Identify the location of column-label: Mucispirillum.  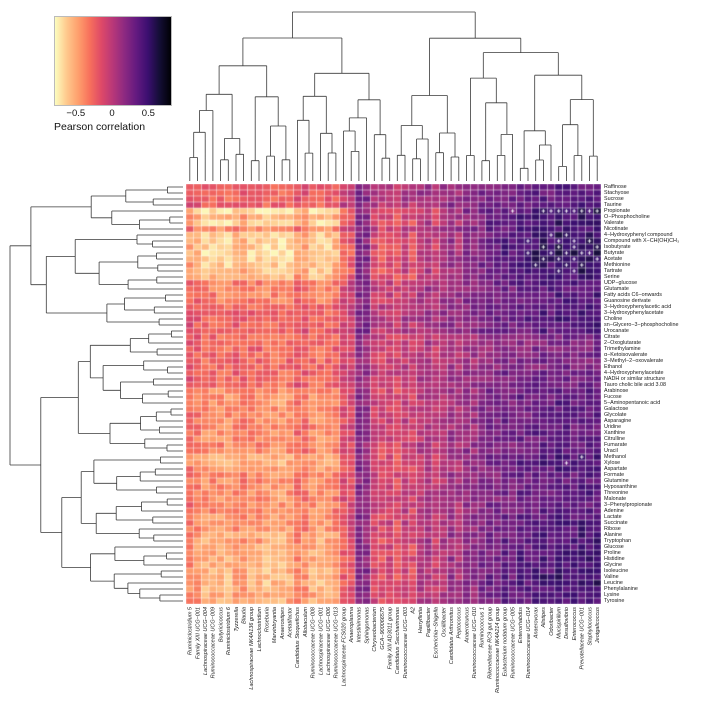
(560, 623).